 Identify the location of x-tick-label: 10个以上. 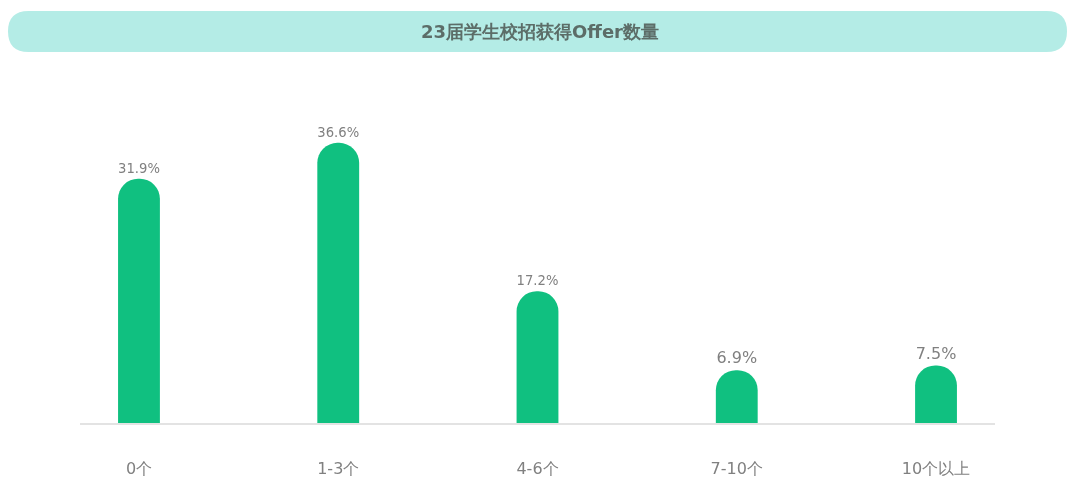
(936, 468).